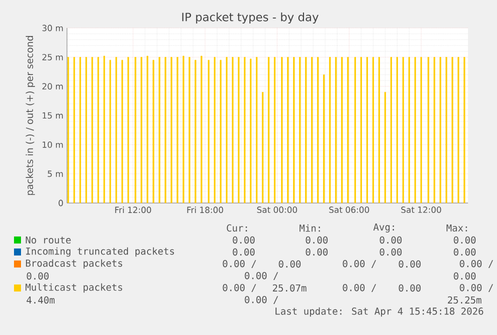 Image resolution: width=497 pixels, height=335 pixels. I want to click on chart-title: IP packet types - by day, so click(250, 18).